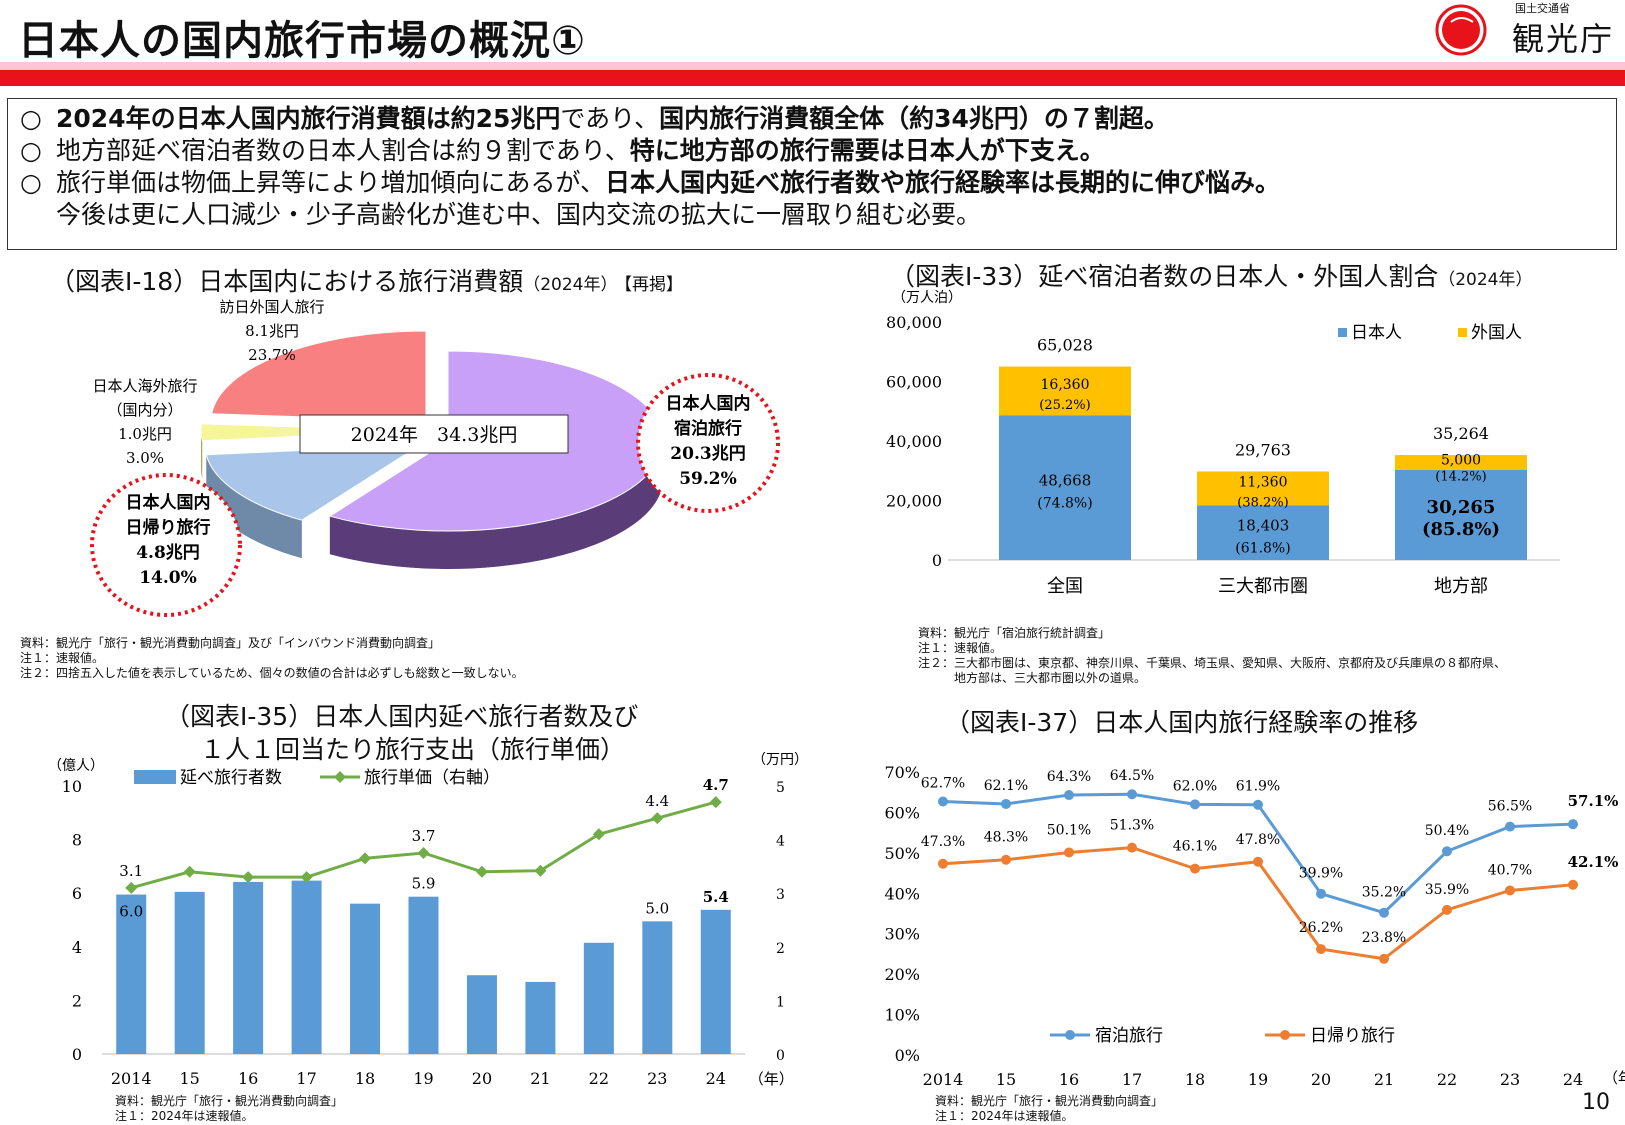  I want to click on line-value-label: 42.1%, so click(1593, 862).